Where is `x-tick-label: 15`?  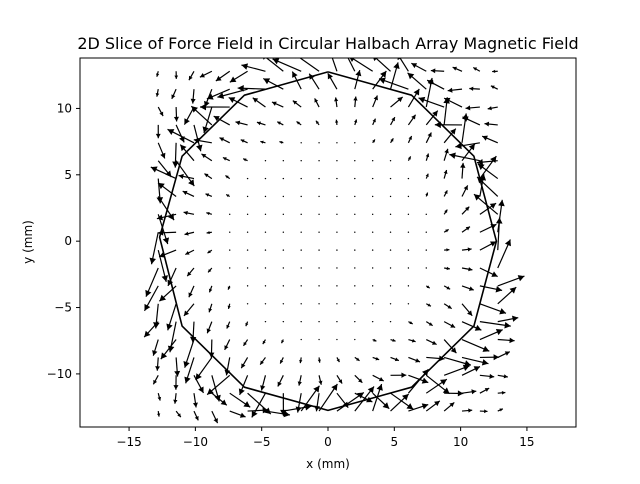 x-tick-label: 15 is located at coordinates (526, 442).